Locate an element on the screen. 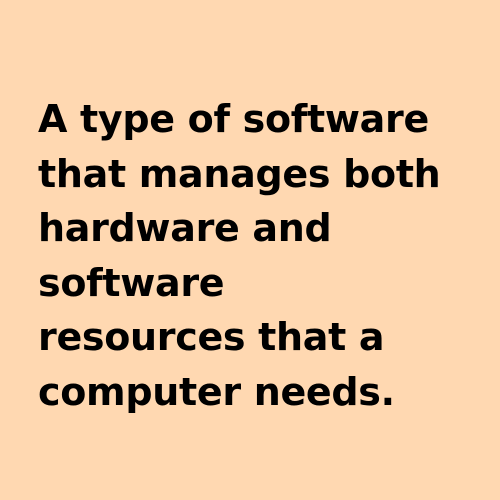  definition-line-6: computer needs. is located at coordinates (216, 391).